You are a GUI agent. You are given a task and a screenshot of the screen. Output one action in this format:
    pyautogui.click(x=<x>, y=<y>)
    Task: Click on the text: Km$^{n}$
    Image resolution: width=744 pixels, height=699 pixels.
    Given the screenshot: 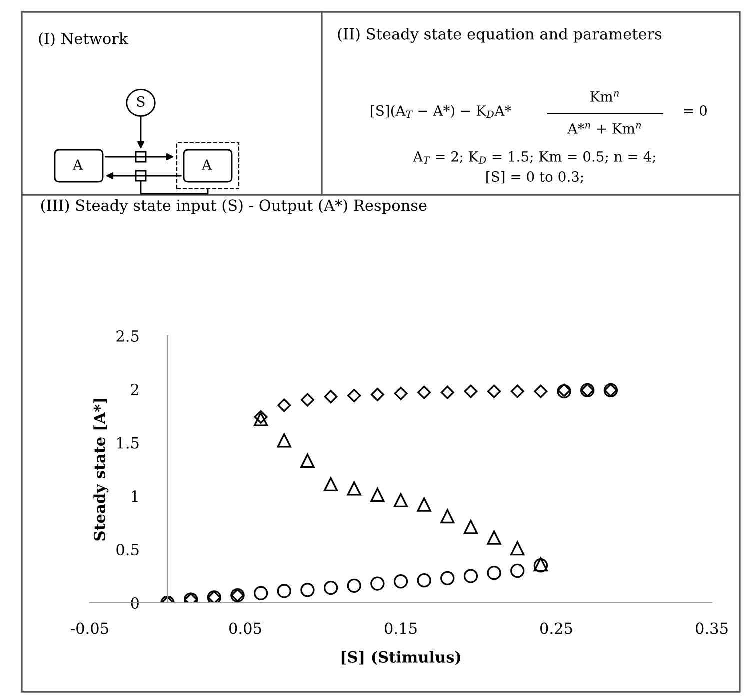 What is the action you would take?
    pyautogui.click(x=605, y=97)
    